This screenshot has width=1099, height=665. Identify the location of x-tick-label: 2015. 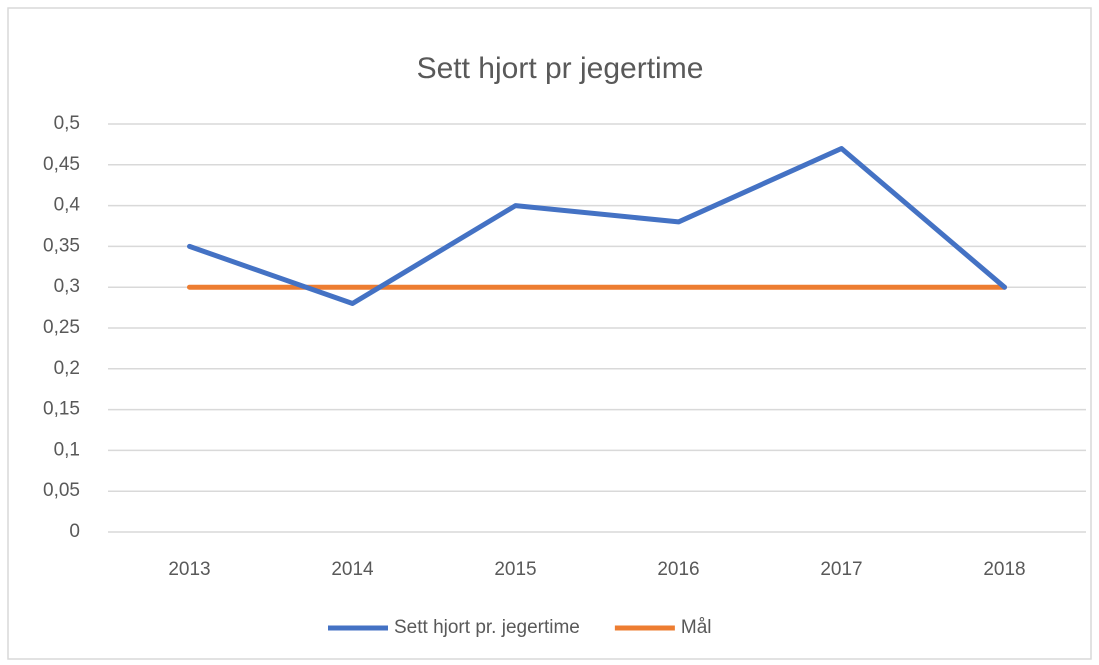
(515, 569).